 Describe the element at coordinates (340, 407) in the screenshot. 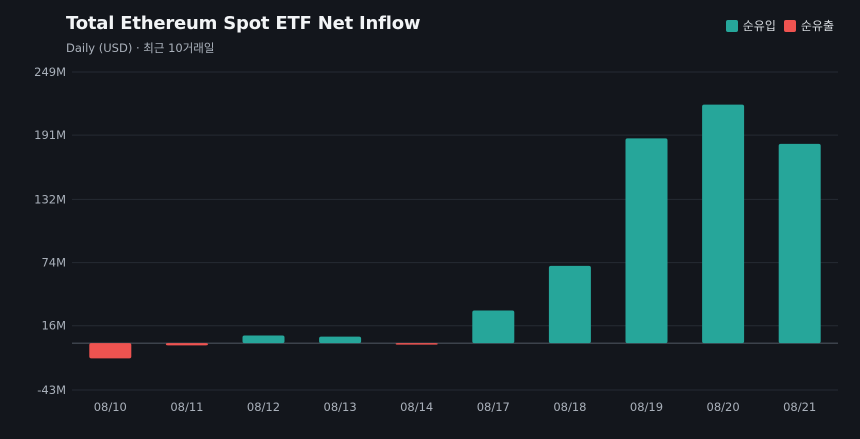

I see `x-tick-label: 08/13` at that location.